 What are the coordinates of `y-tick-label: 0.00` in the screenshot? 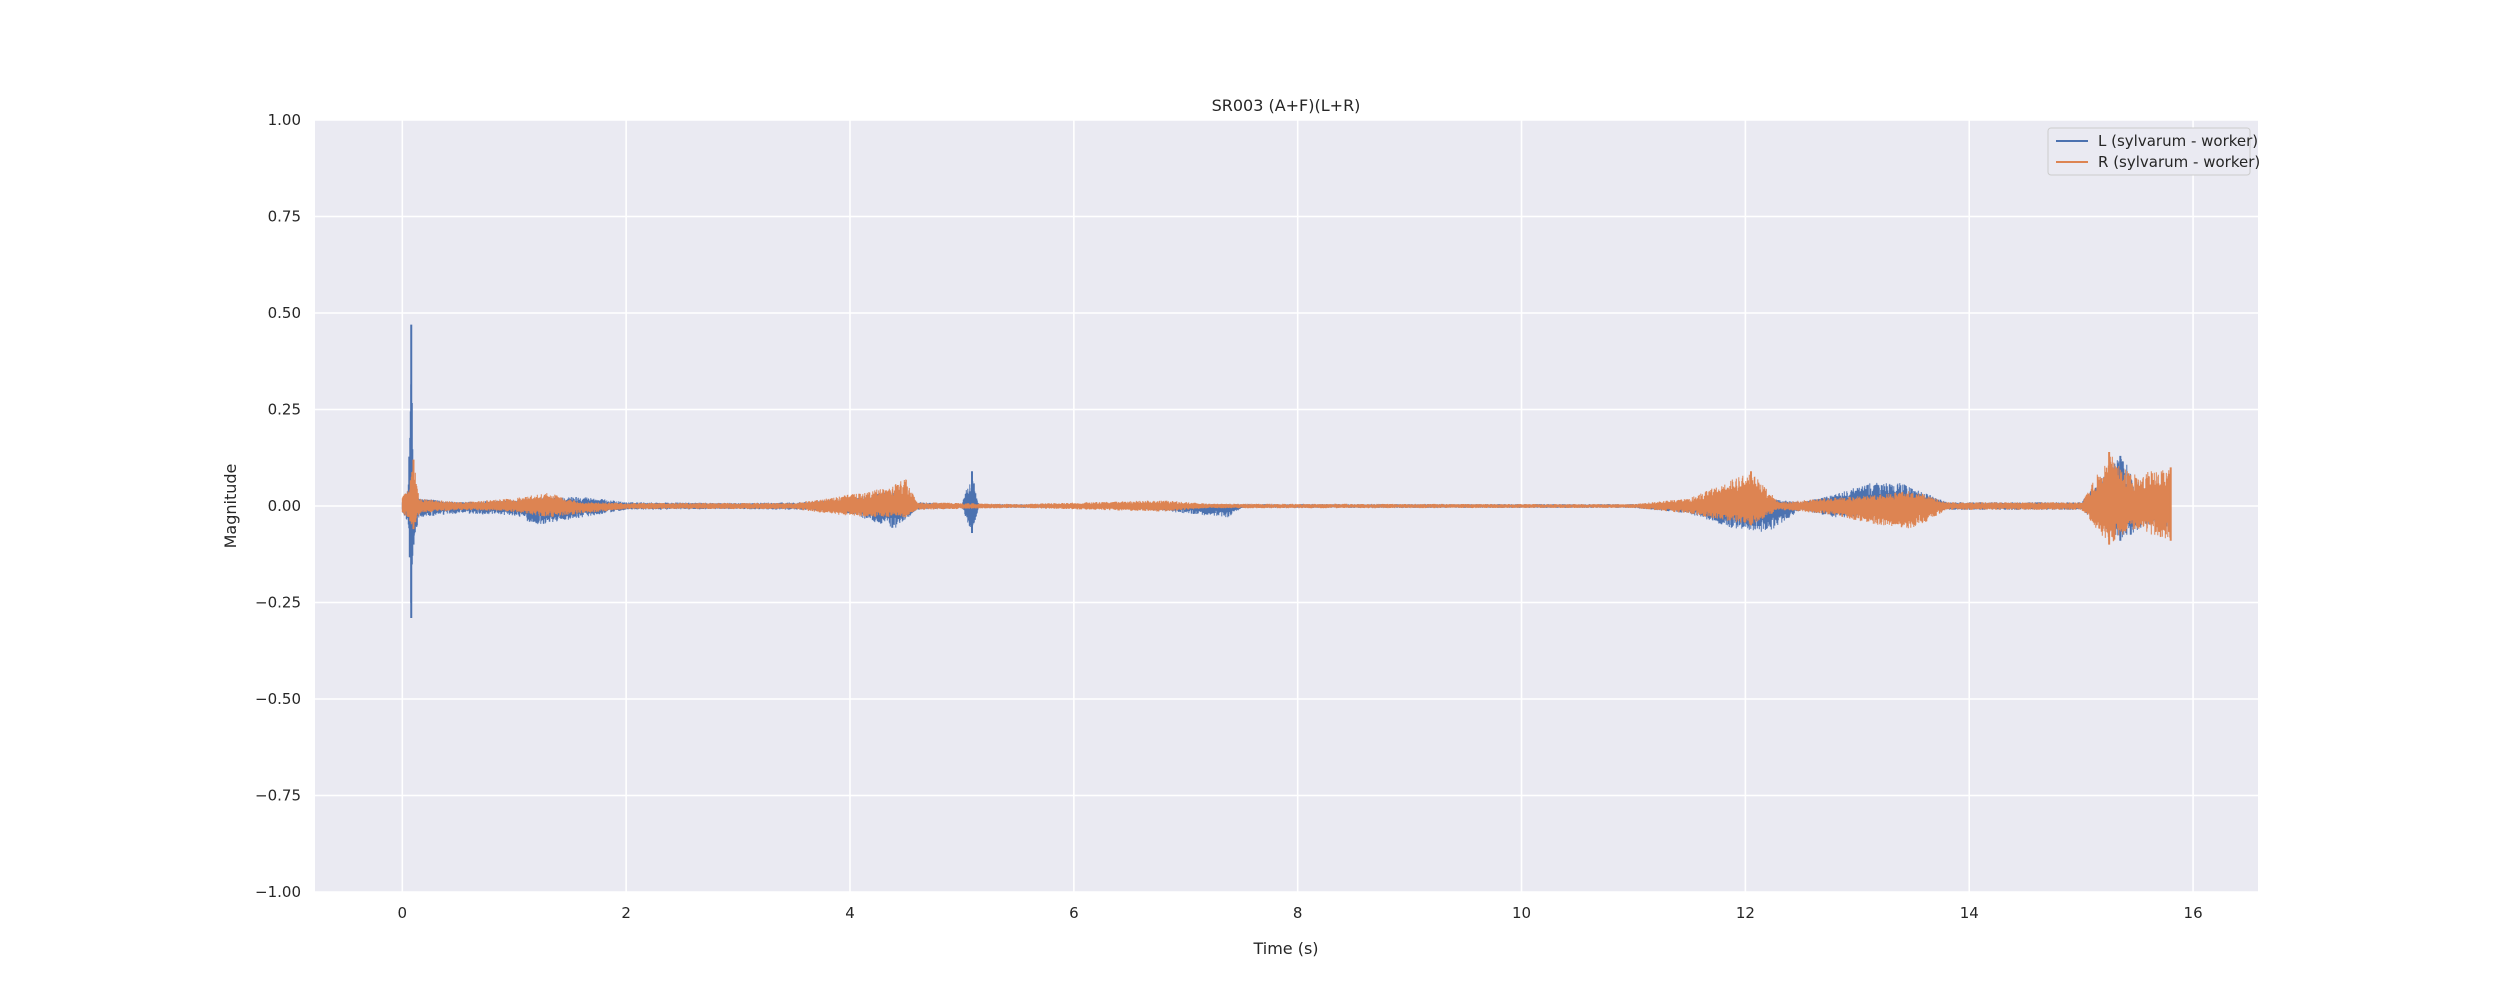 It's located at (284, 506).